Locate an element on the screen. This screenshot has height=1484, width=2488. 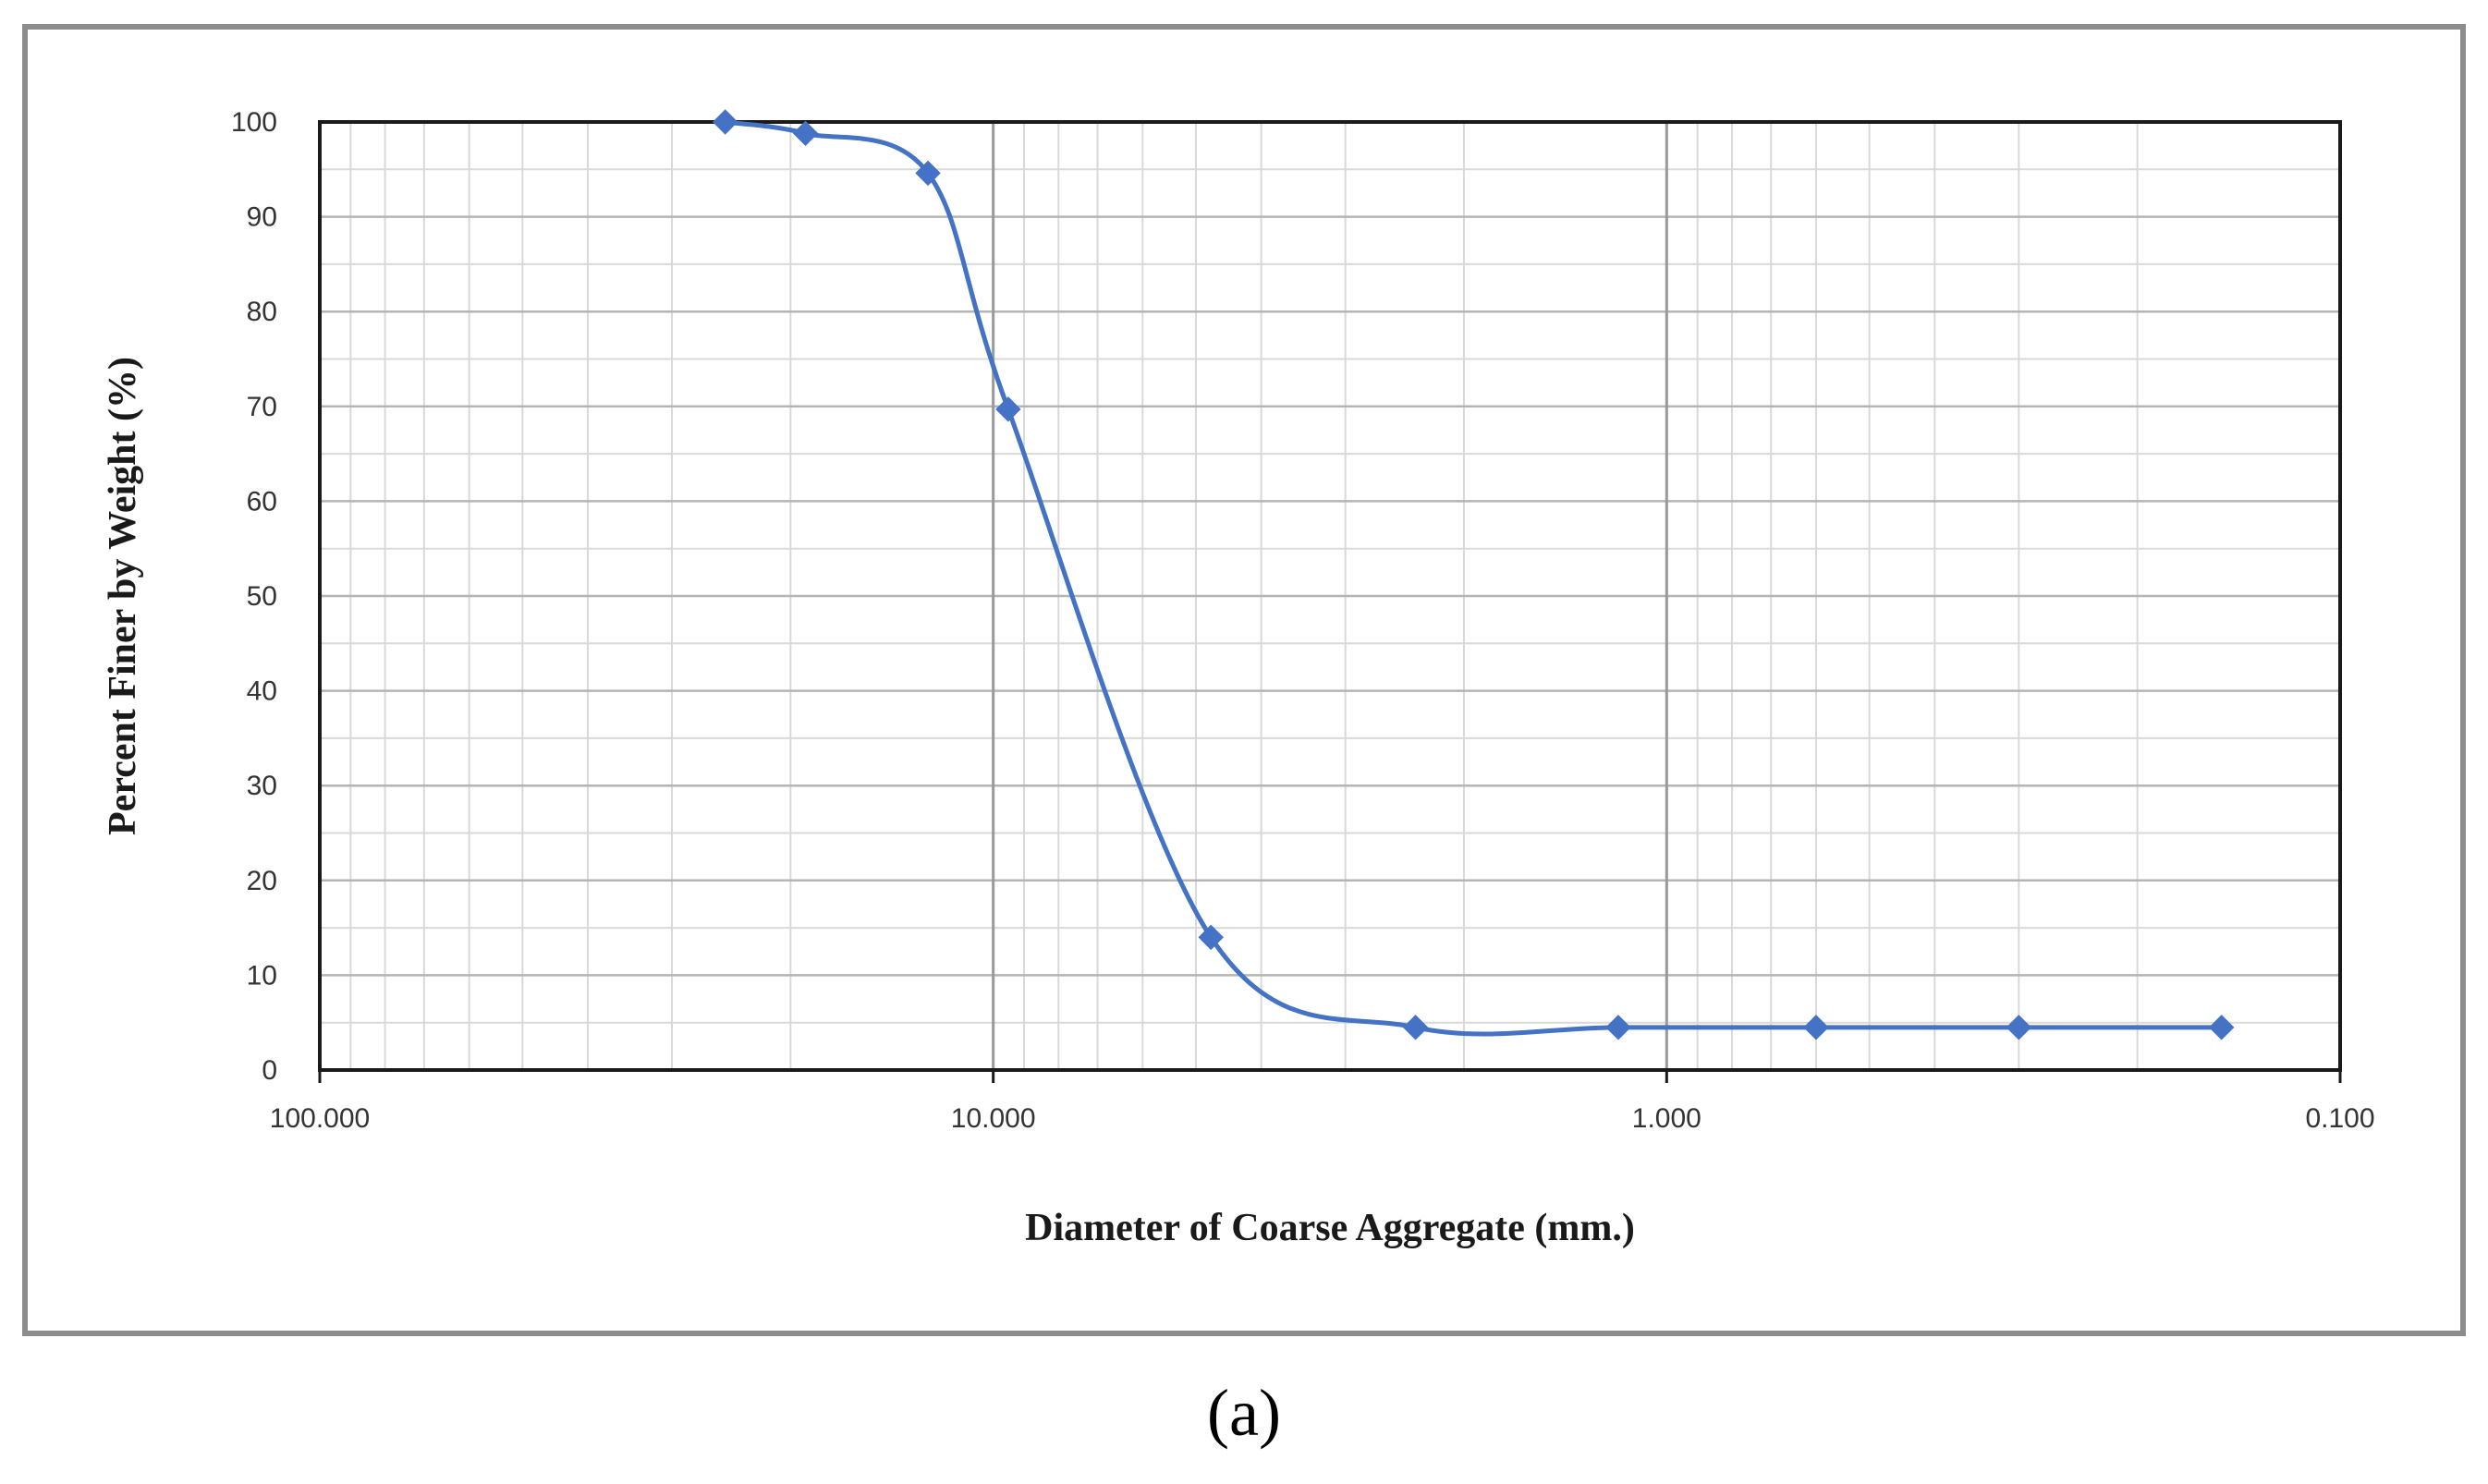
y-tick-label: 20 is located at coordinates (262, 881).